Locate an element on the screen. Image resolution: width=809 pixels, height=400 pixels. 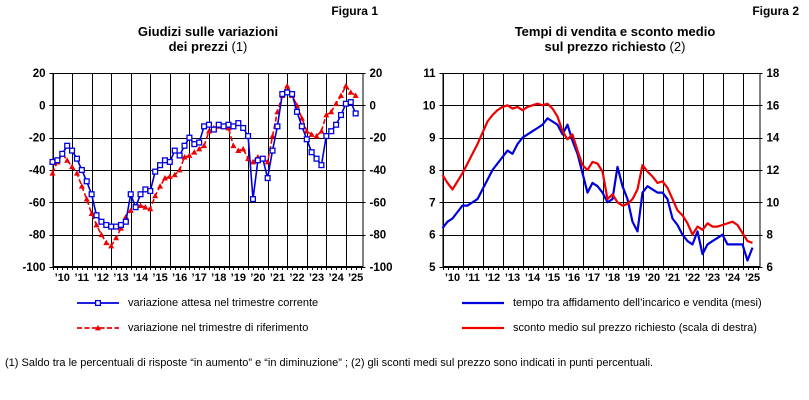
y-axis-labels-left: 5 6 7 8 9 10 11 is located at coordinates (429, 171).